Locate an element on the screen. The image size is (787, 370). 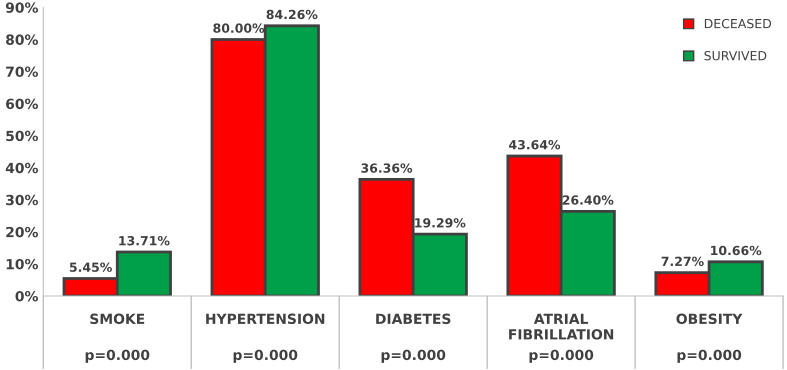
y-tick-label: 10% is located at coordinates (22, 264).